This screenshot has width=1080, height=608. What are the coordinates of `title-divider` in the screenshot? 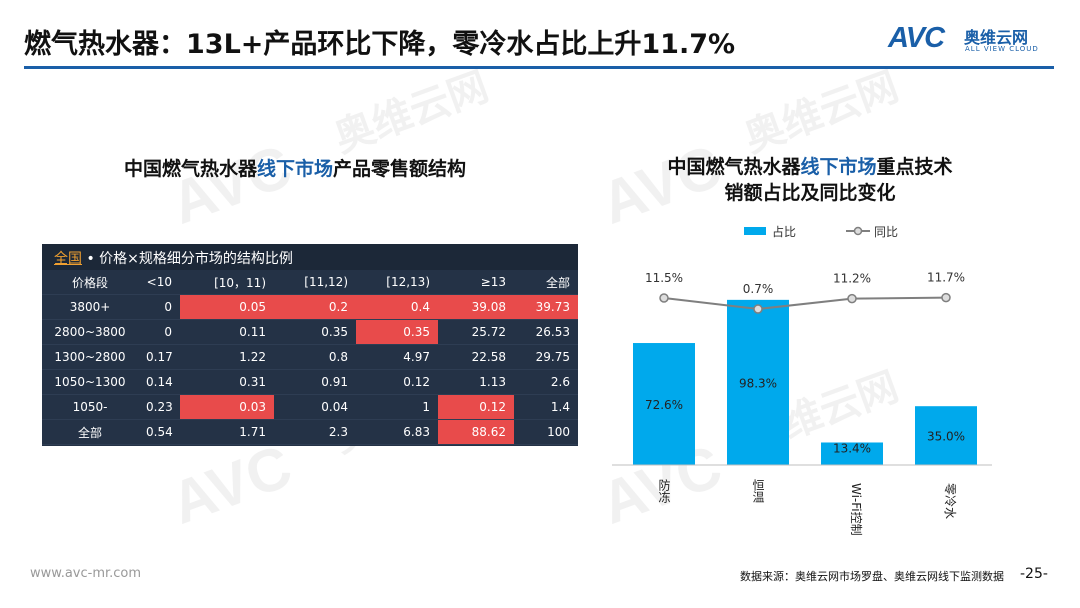 It's located at (539, 67).